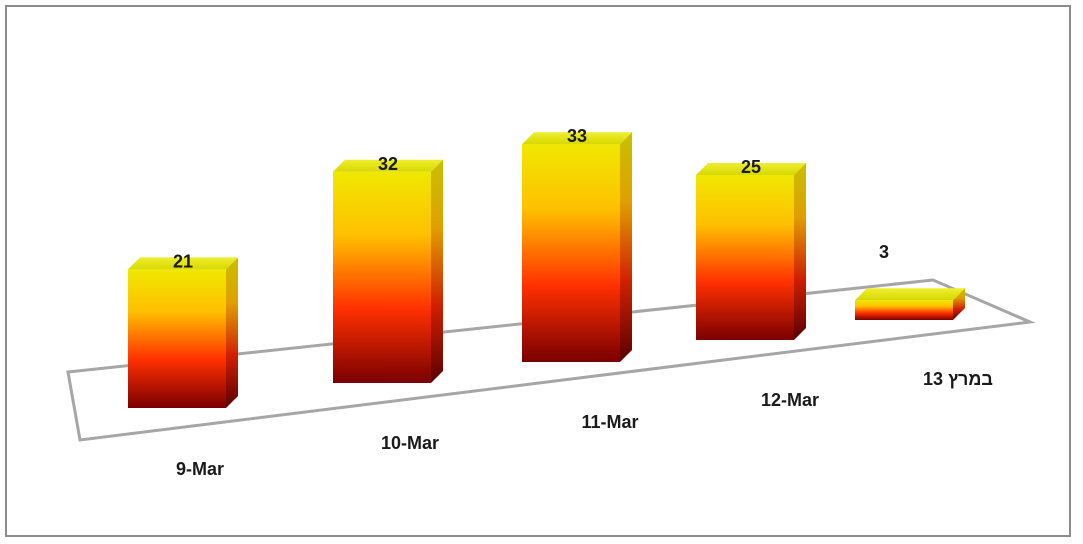 The width and height of the screenshot is (1083, 544). I want to click on category-label-2: 10-Mar, so click(410, 443).